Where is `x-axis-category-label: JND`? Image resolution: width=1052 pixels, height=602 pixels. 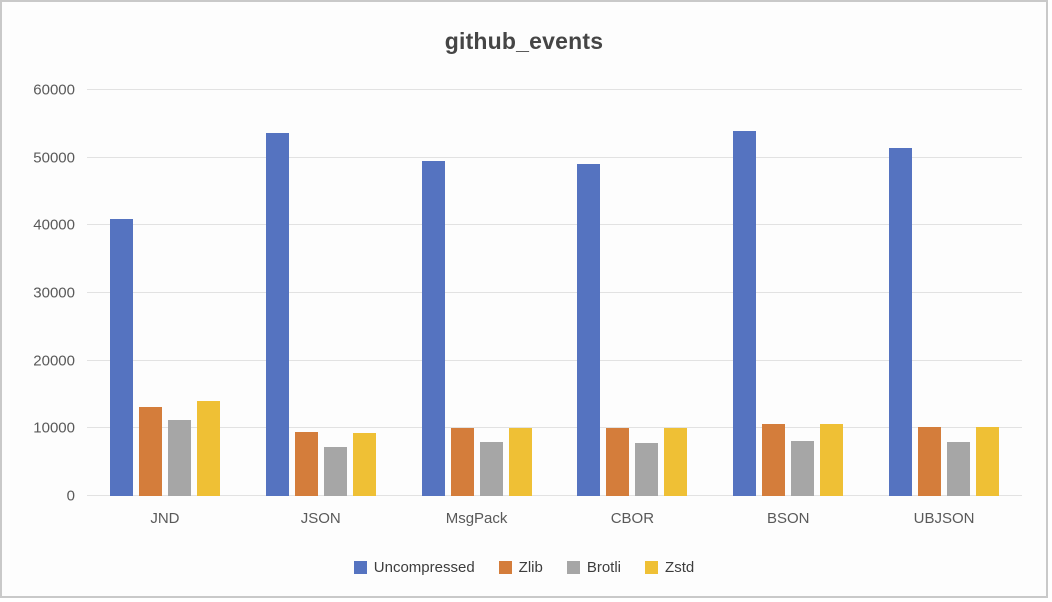
x-axis-category-label: JND is located at coordinates (165, 518).